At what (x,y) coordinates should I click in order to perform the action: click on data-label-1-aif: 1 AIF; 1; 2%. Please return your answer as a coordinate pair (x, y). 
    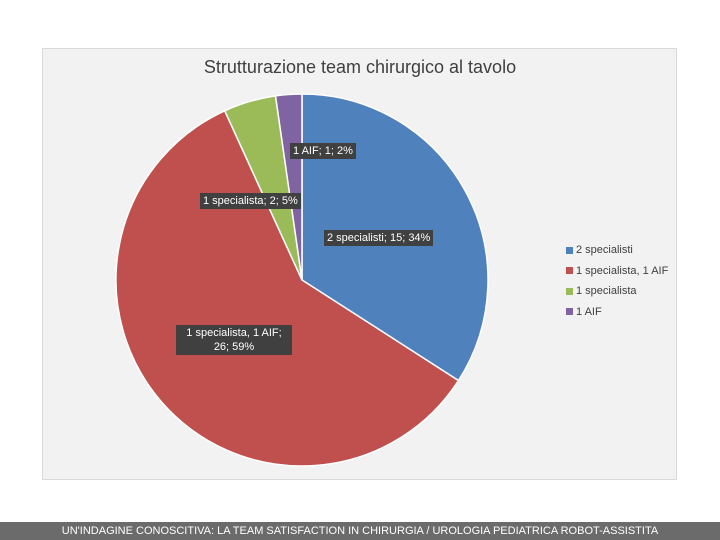
    Looking at the image, I should click on (323, 151).